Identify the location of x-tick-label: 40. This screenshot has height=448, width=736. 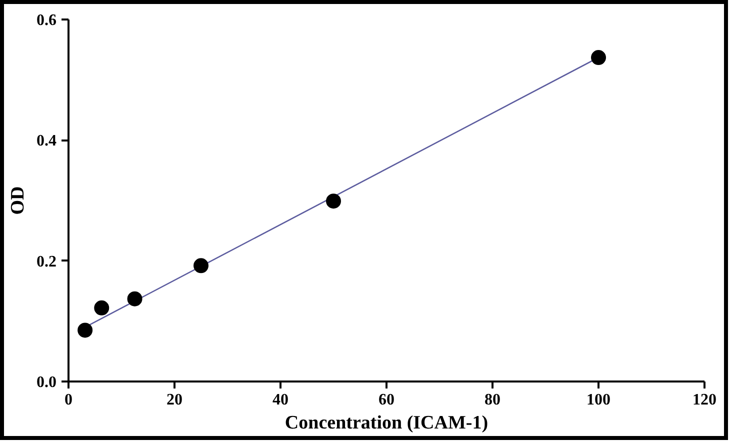
(280, 400).